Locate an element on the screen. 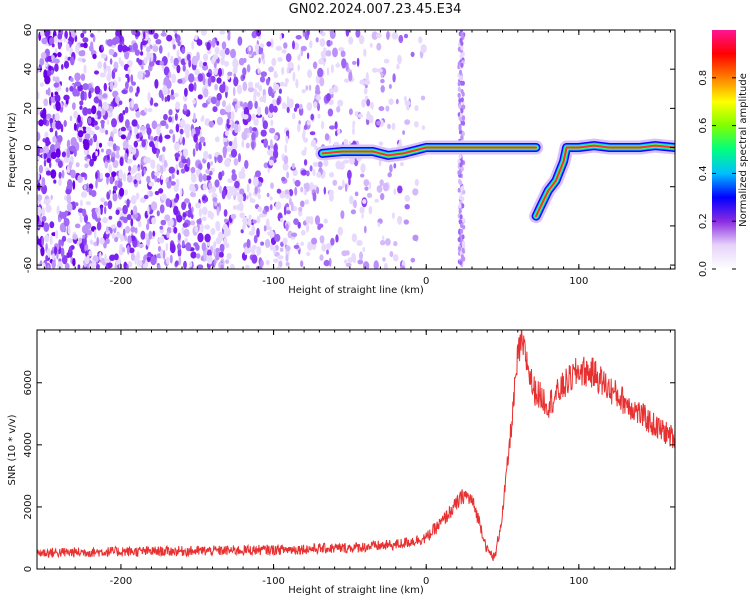  snr-x-tick-label: -100 is located at coordinates (273, 581).